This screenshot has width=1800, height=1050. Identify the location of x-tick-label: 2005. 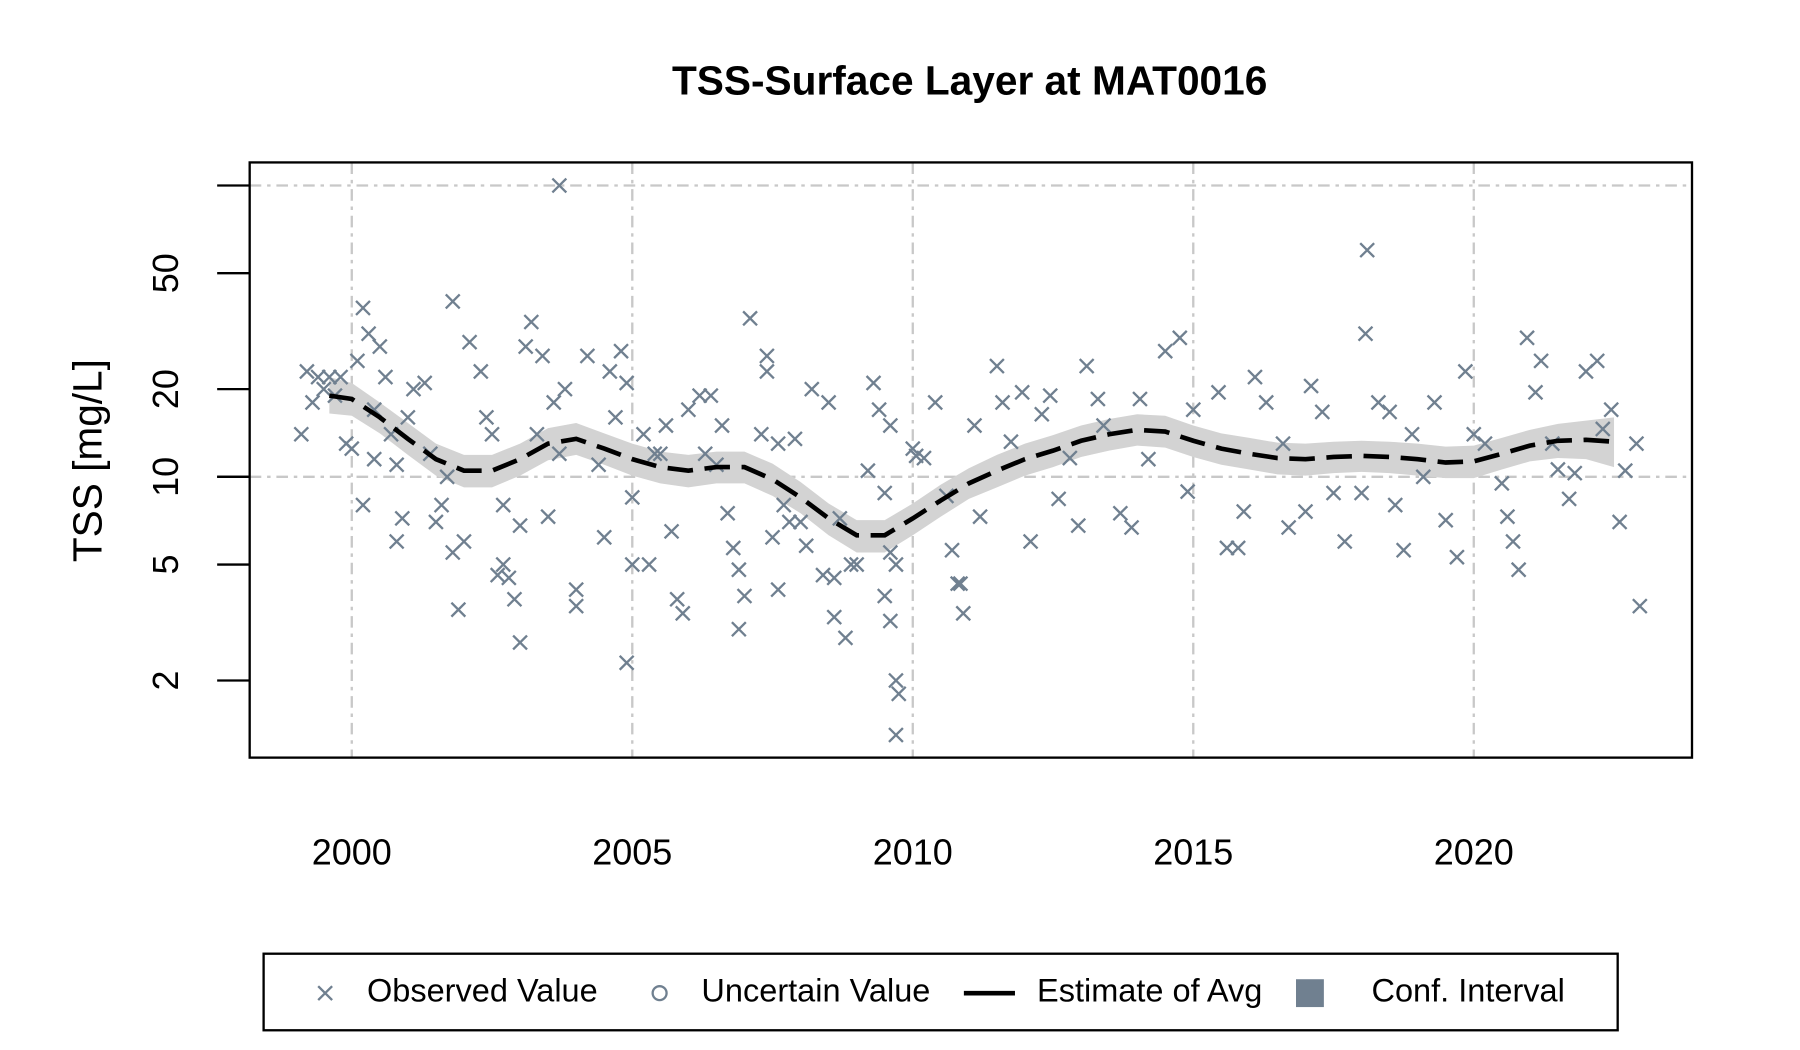
(632, 852).